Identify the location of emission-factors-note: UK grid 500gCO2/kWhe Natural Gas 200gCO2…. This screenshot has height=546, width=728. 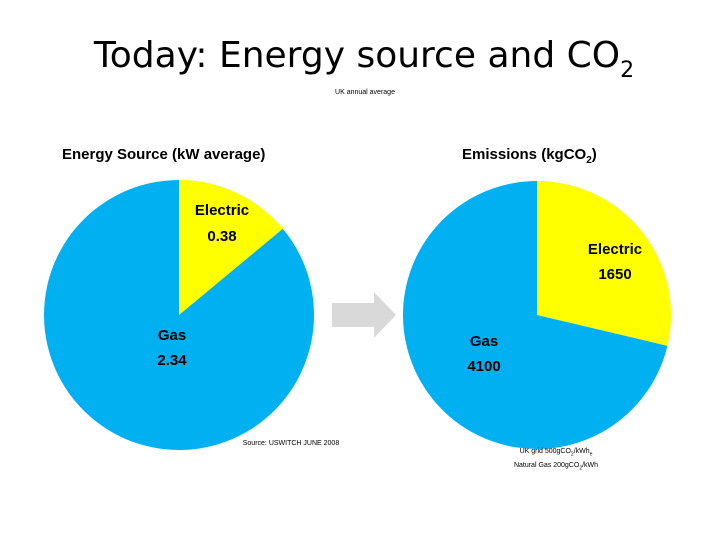
(556, 460).